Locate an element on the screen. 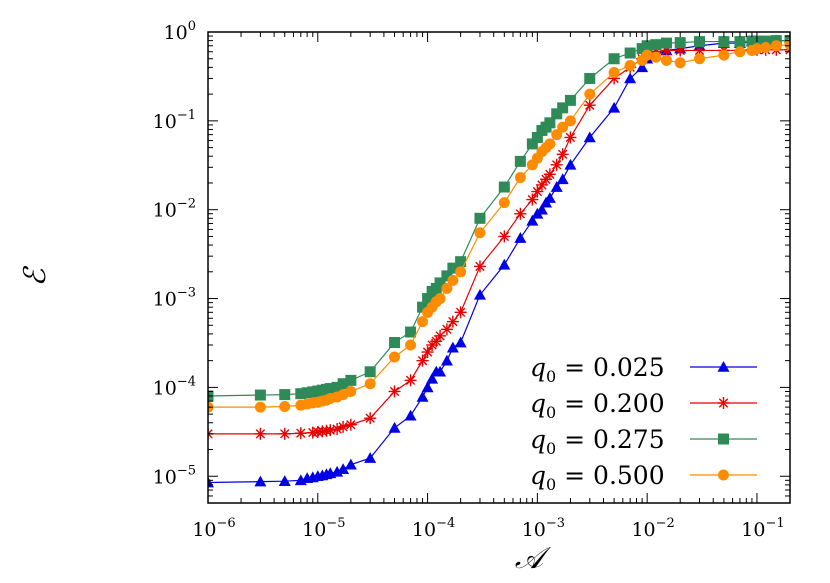  x-tick-label: 10⁻³ is located at coordinates (543, 528).